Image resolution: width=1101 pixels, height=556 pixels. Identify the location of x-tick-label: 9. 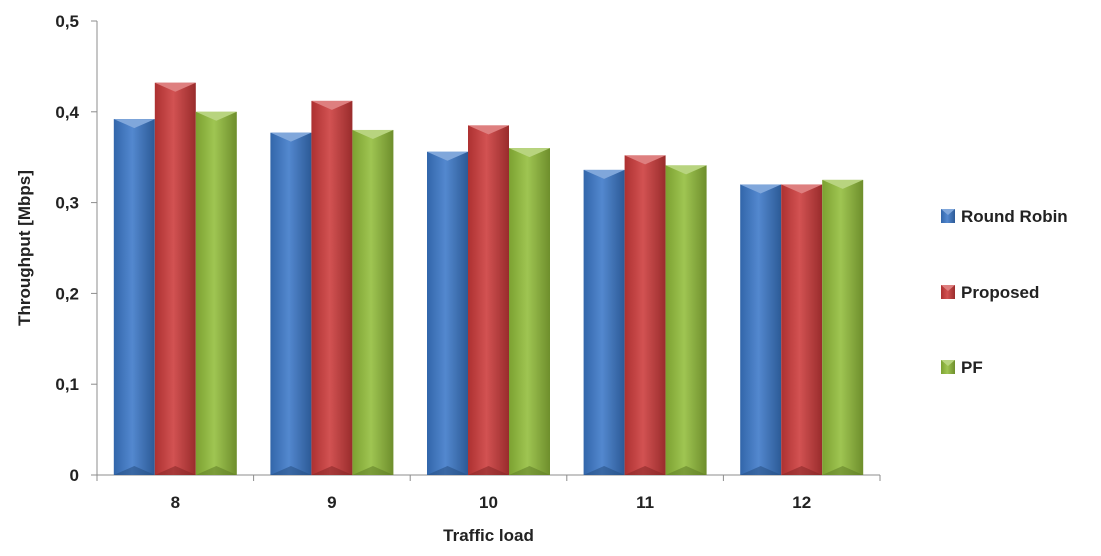
(331, 502).